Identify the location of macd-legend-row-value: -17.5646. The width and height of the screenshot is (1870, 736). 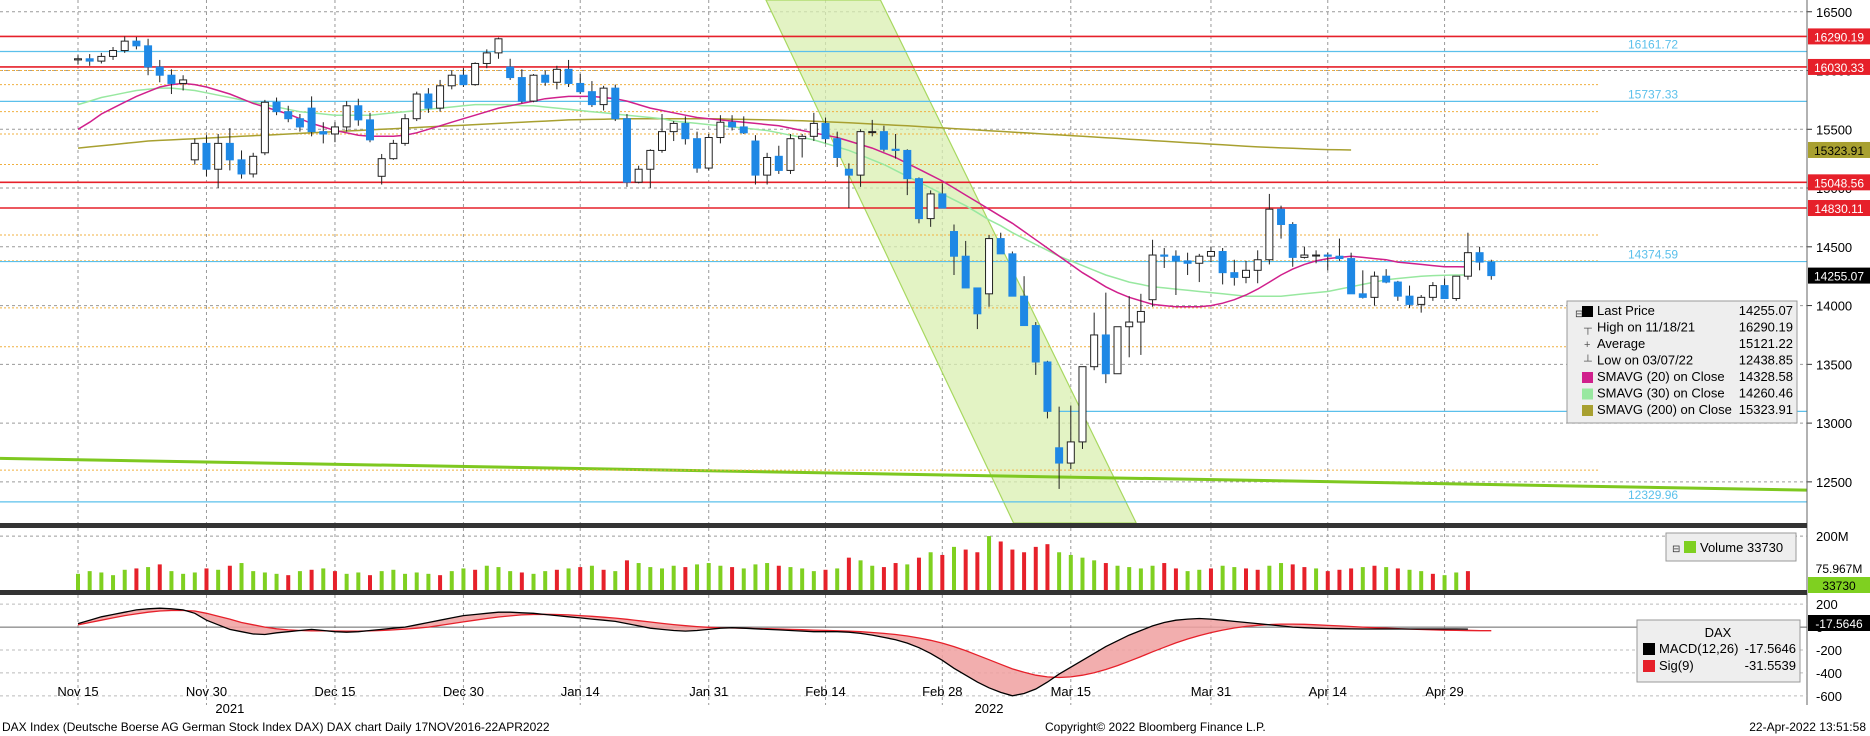
(1770, 648).